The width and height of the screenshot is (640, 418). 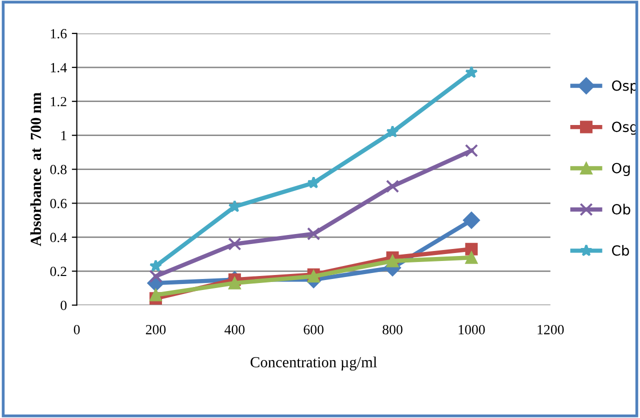 I want to click on y-axis-title: Absorbance at 700 nm, so click(x=36, y=169).